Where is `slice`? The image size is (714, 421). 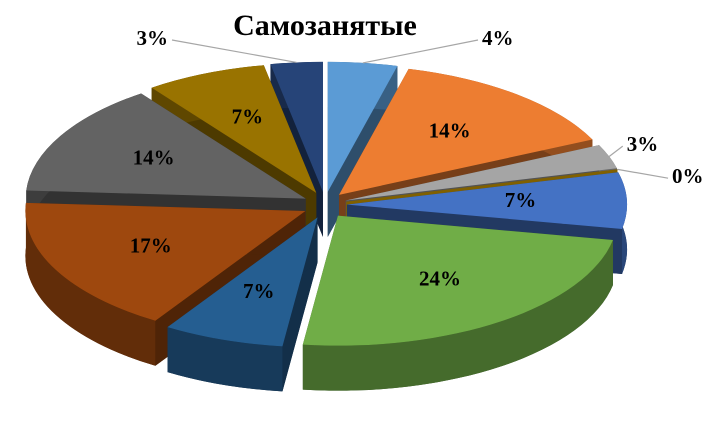 slice is located at coordinates (242, 304).